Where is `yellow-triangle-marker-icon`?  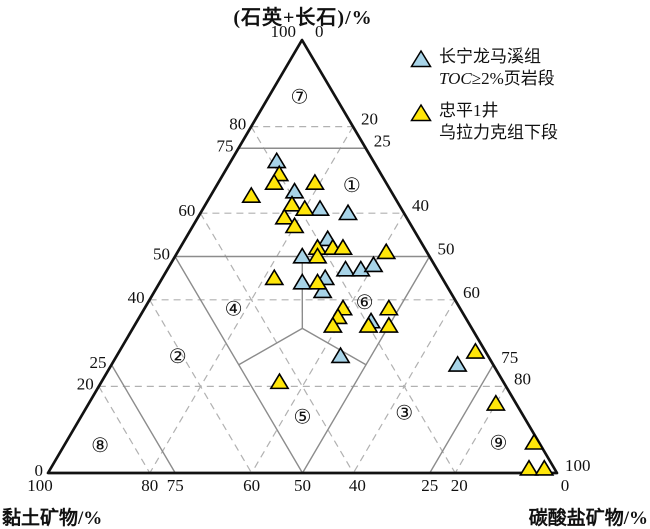
yellow-triangle-marker-icon is located at coordinates (421, 112).